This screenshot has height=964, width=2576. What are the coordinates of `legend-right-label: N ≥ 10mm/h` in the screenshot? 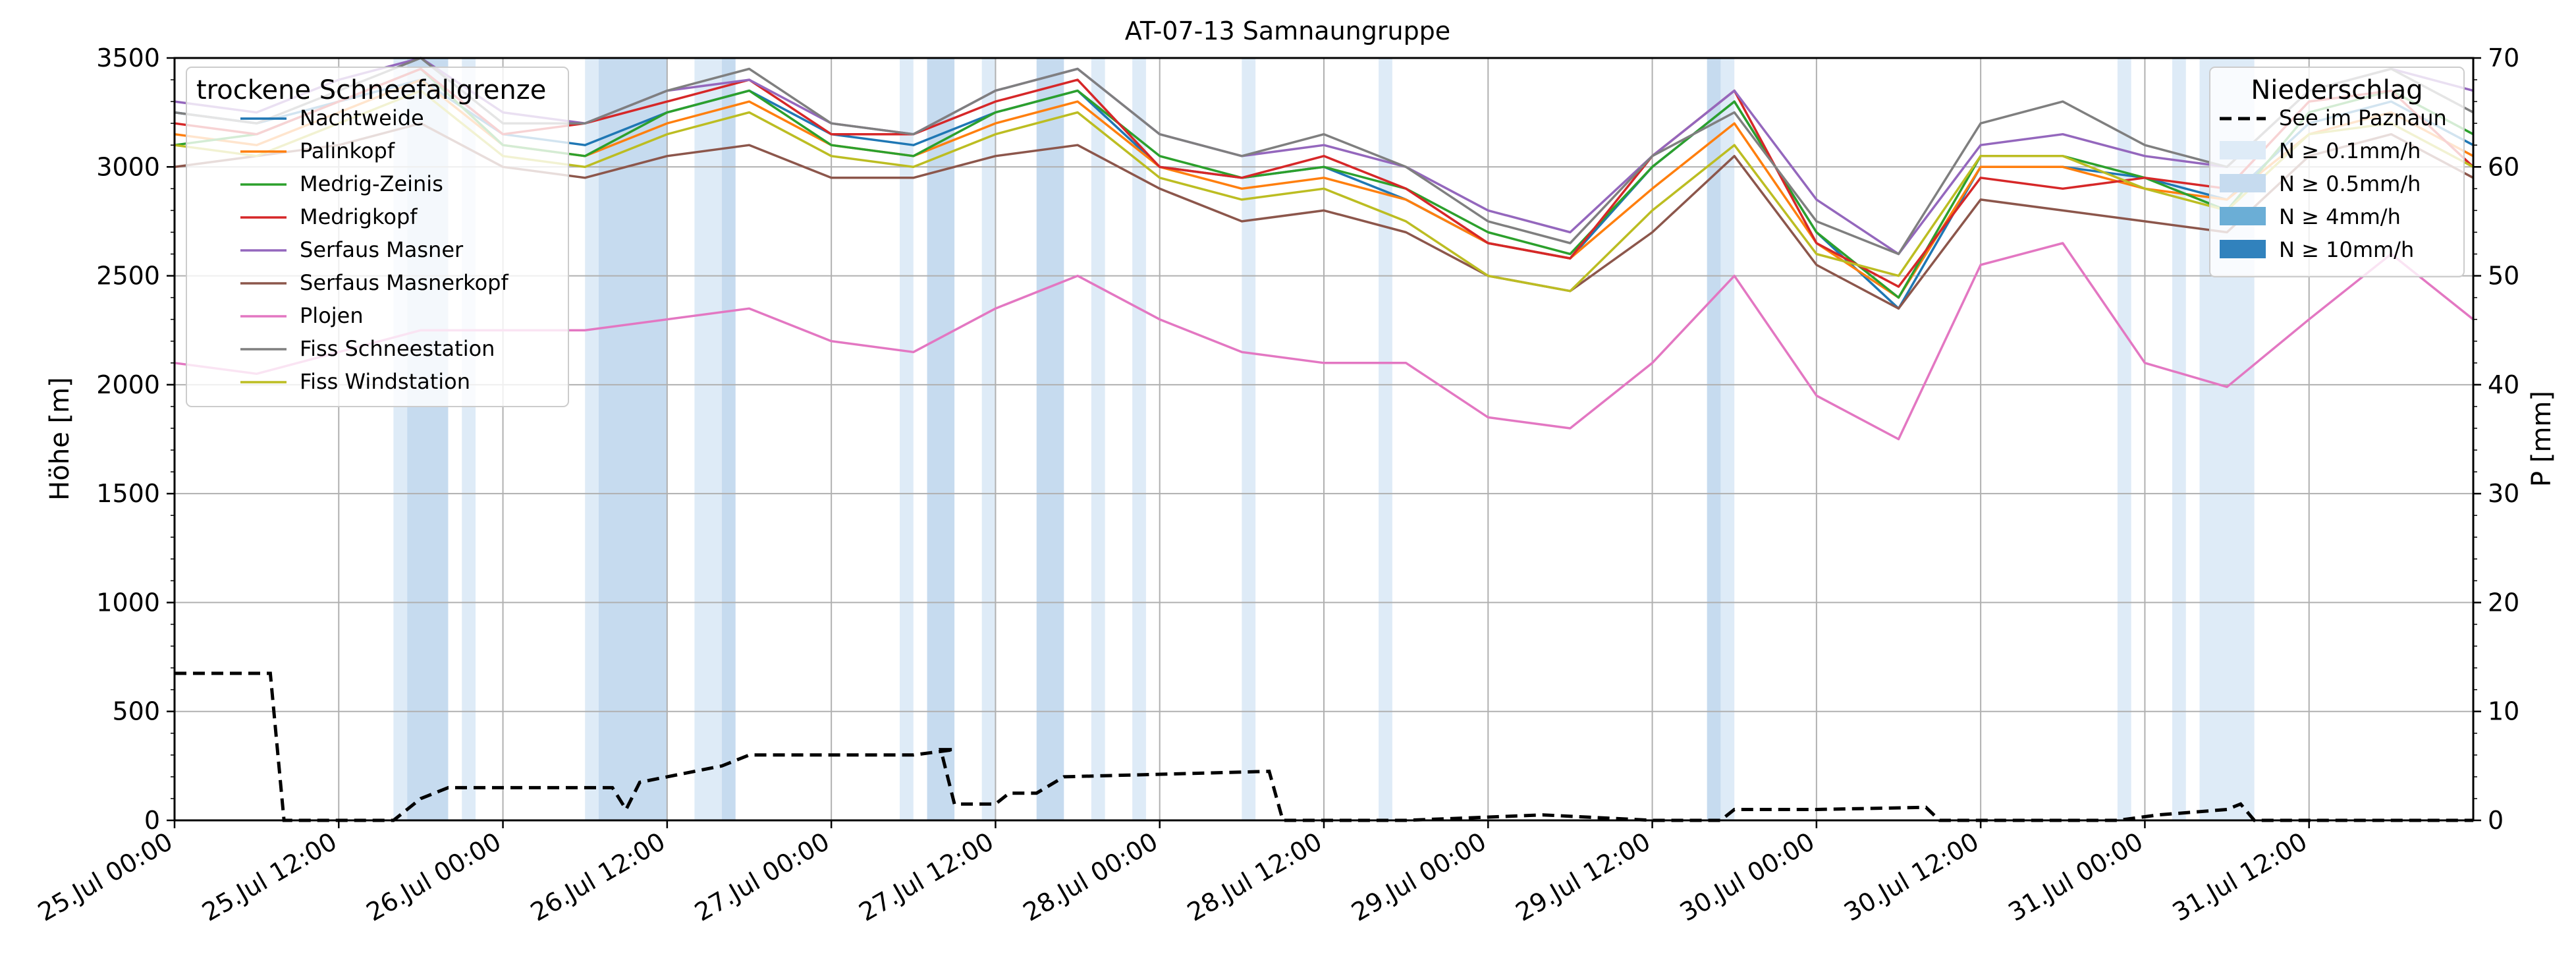 It's located at (2346, 249).